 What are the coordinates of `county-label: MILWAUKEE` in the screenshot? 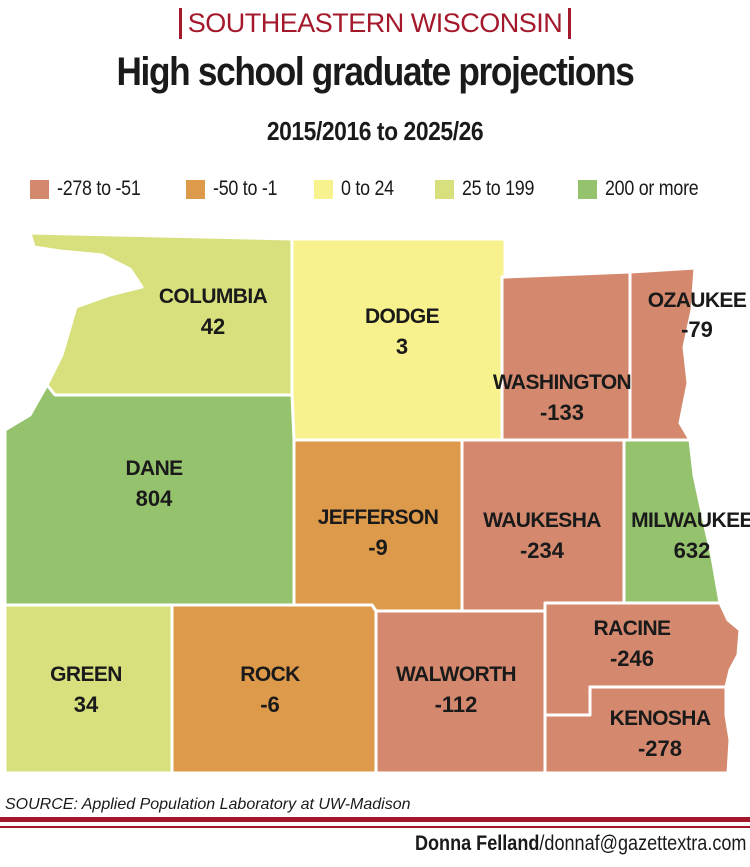 It's located at (690, 520).